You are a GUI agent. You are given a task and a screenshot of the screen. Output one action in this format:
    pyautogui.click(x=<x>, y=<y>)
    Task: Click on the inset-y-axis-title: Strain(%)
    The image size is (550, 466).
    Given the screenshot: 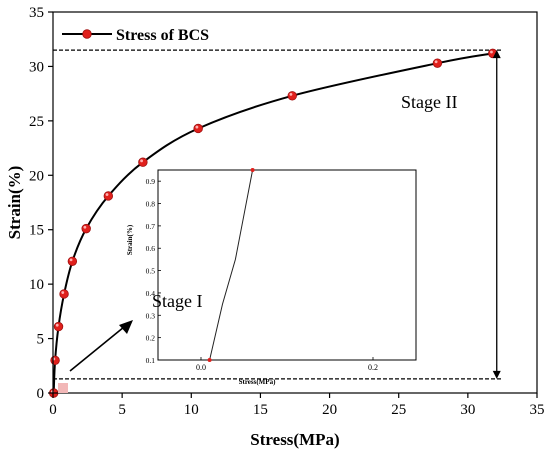 What is the action you would take?
    pyautogui.click(x=130, y=239)
    